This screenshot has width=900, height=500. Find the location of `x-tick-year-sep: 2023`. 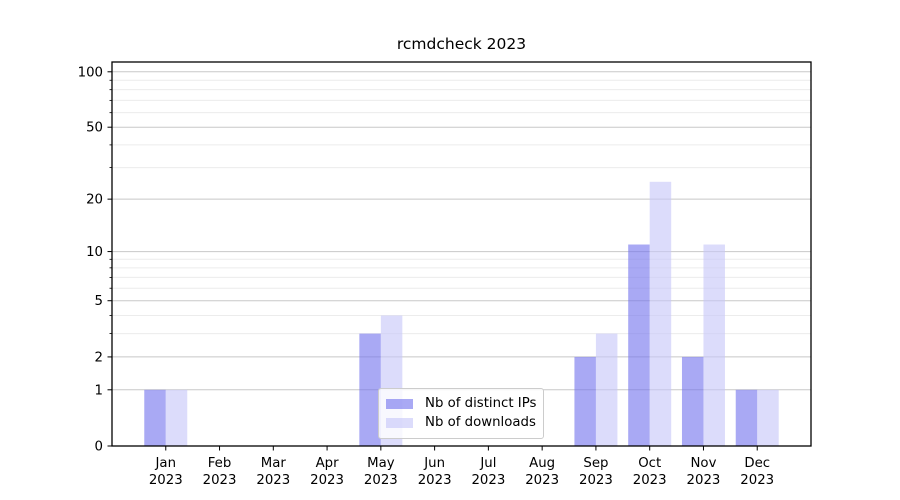

x-tick-year-sep: 2023 is located at coordinates (596, 480).